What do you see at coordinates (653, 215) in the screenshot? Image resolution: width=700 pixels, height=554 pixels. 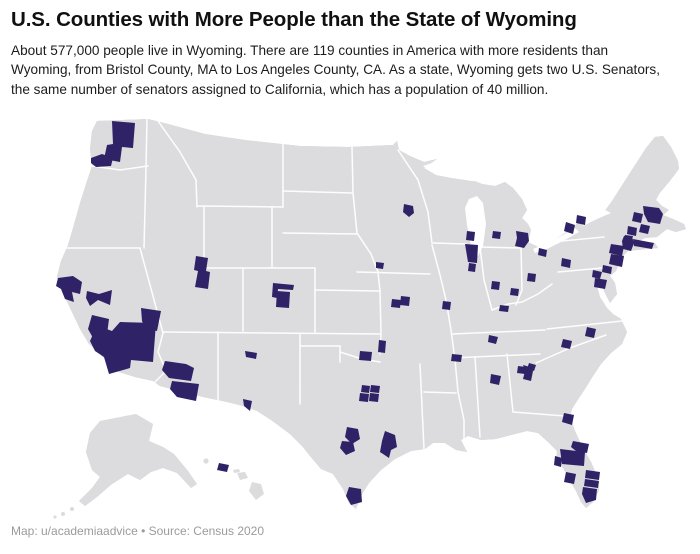 I see `county-boston-middlesex-suffolk-essex` at bounding box center [653, 215].